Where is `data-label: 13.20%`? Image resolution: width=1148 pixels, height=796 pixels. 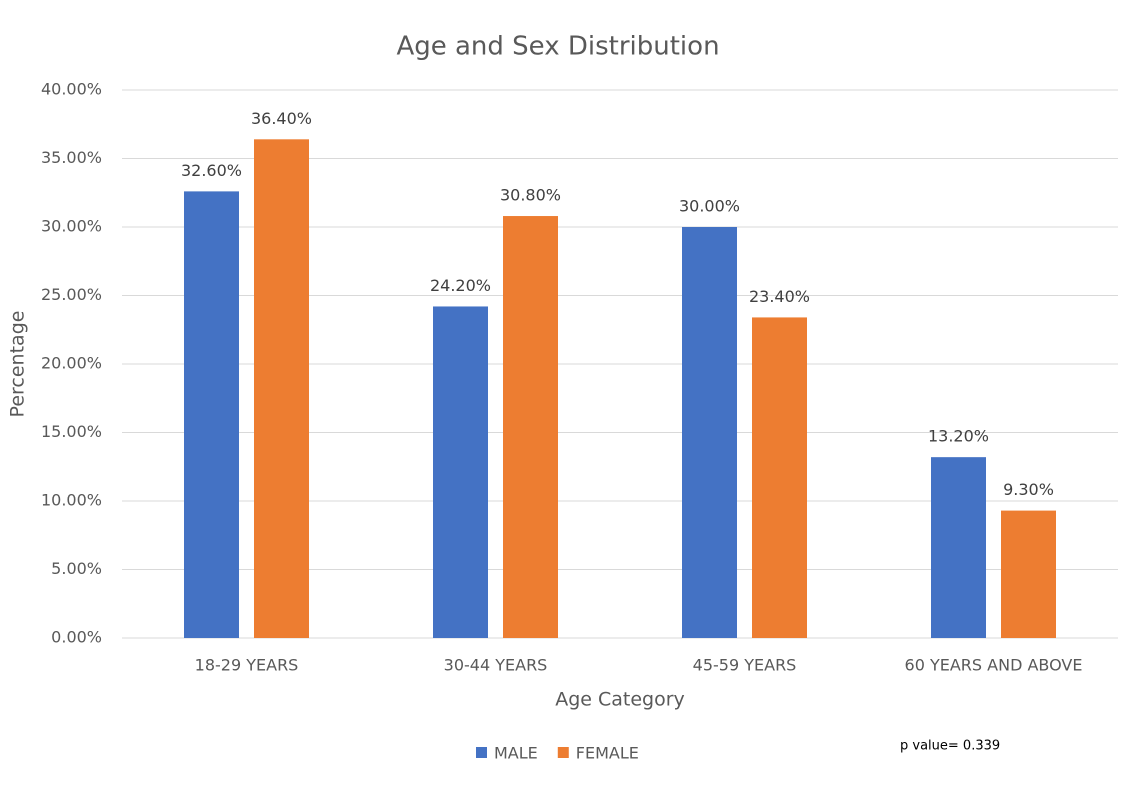 data-label: 13.20% is located at coordinates (958, 436).